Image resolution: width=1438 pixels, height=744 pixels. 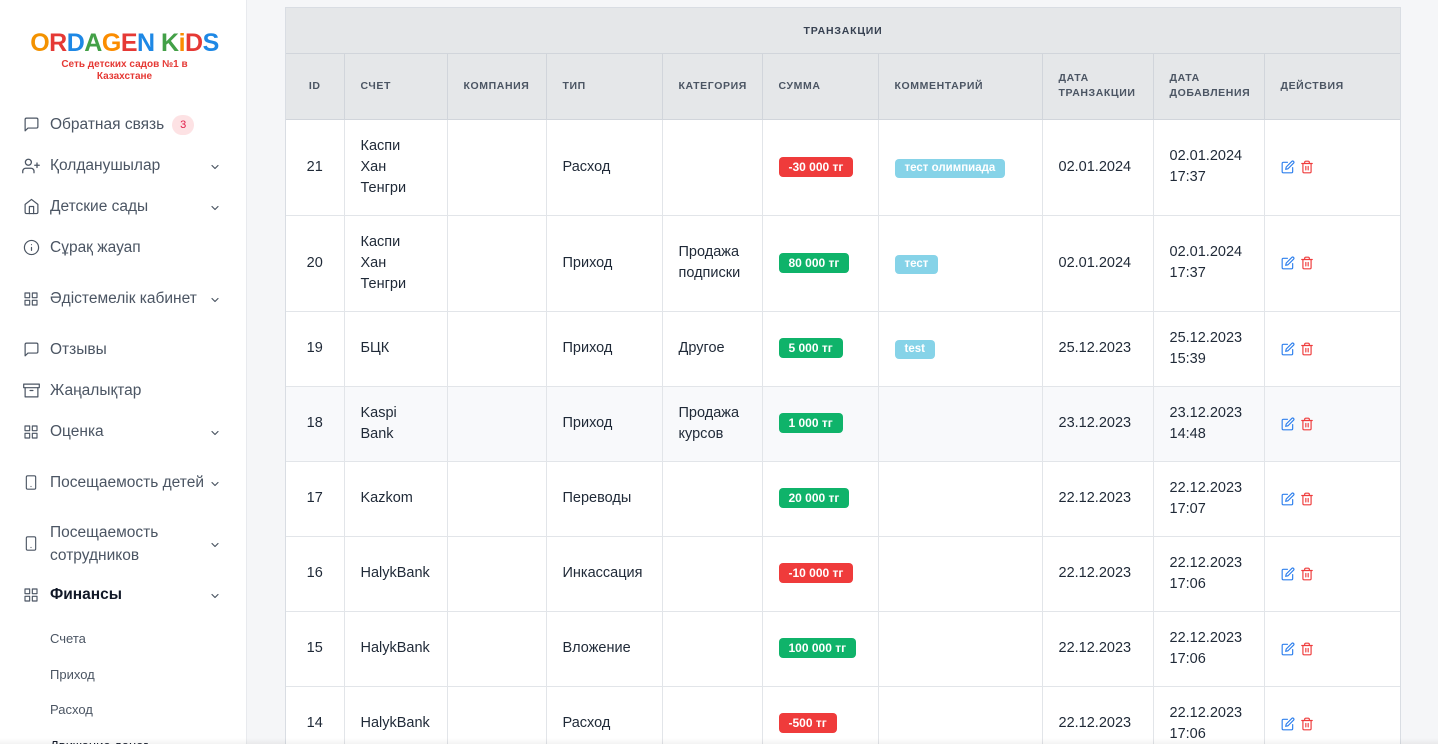 I want to click on cell-id: 16, so click(x=315, y=574).